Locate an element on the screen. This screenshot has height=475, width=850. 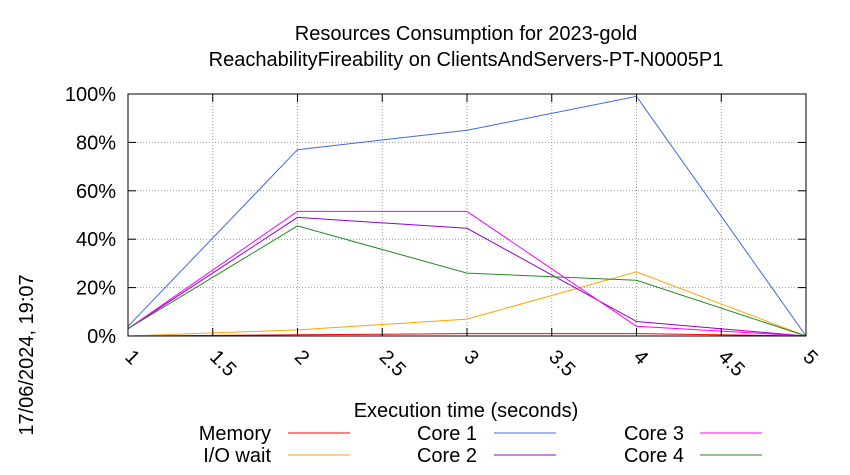
y-tick-label: 0% is located at coordinates (101, 337).